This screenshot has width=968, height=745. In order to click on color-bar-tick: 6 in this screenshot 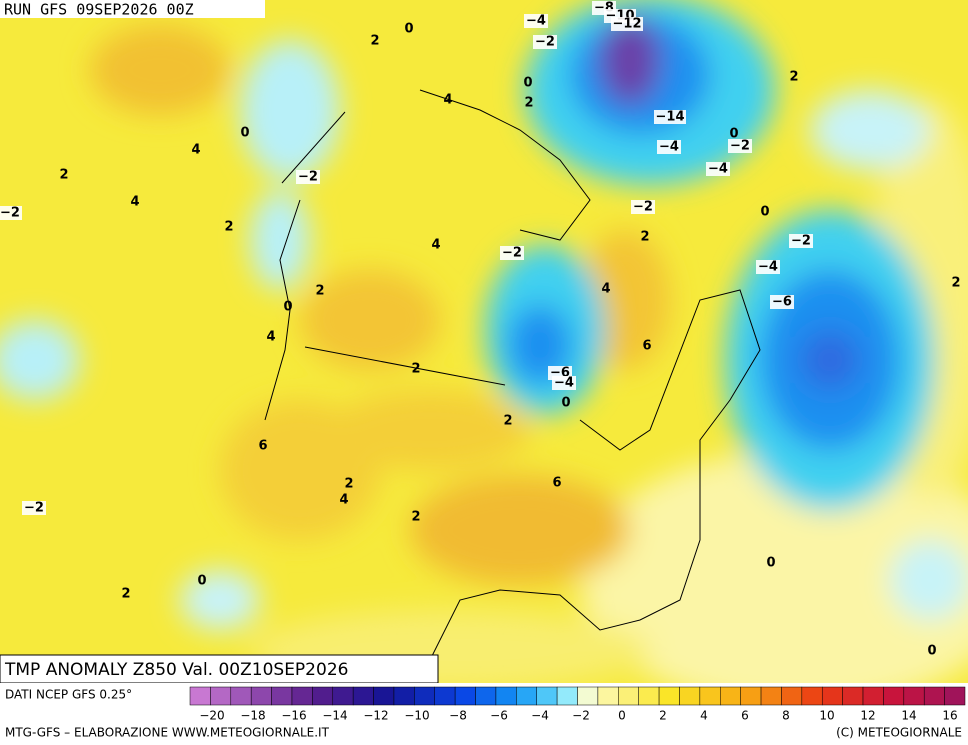, I will do `click(745, 716)`.